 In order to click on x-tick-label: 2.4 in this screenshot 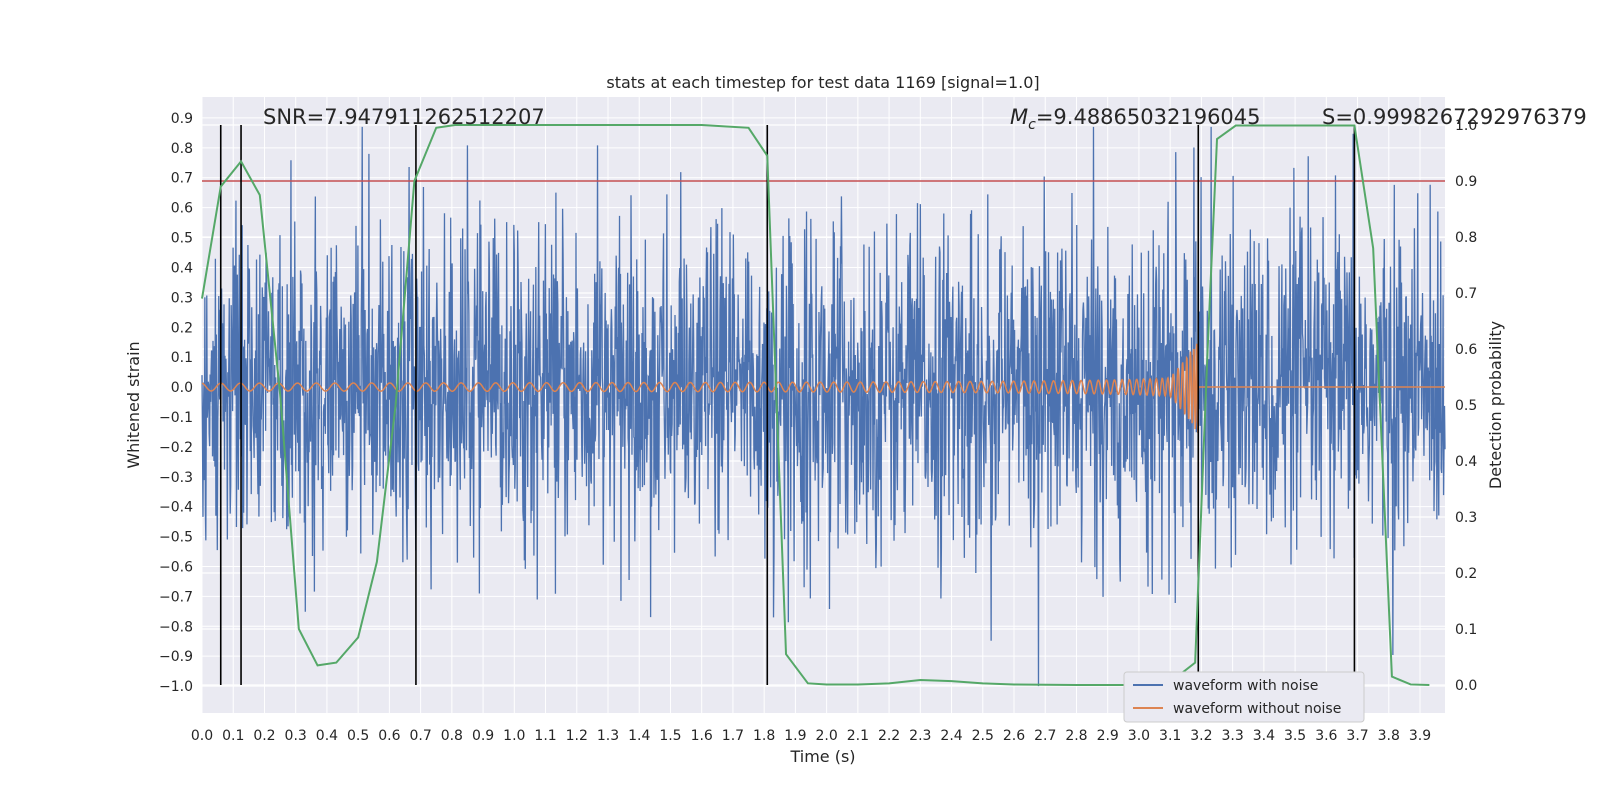, I will do `click(951, 736)`.